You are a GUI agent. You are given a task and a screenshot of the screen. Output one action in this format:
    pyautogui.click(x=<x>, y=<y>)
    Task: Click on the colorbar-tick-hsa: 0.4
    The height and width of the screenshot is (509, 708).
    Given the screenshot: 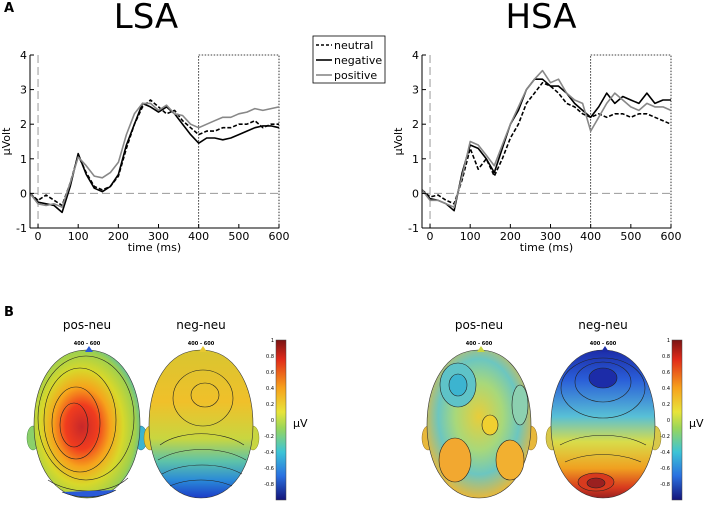 What is the action you would take?
    pyautogui.click(x=666, y=389)
    